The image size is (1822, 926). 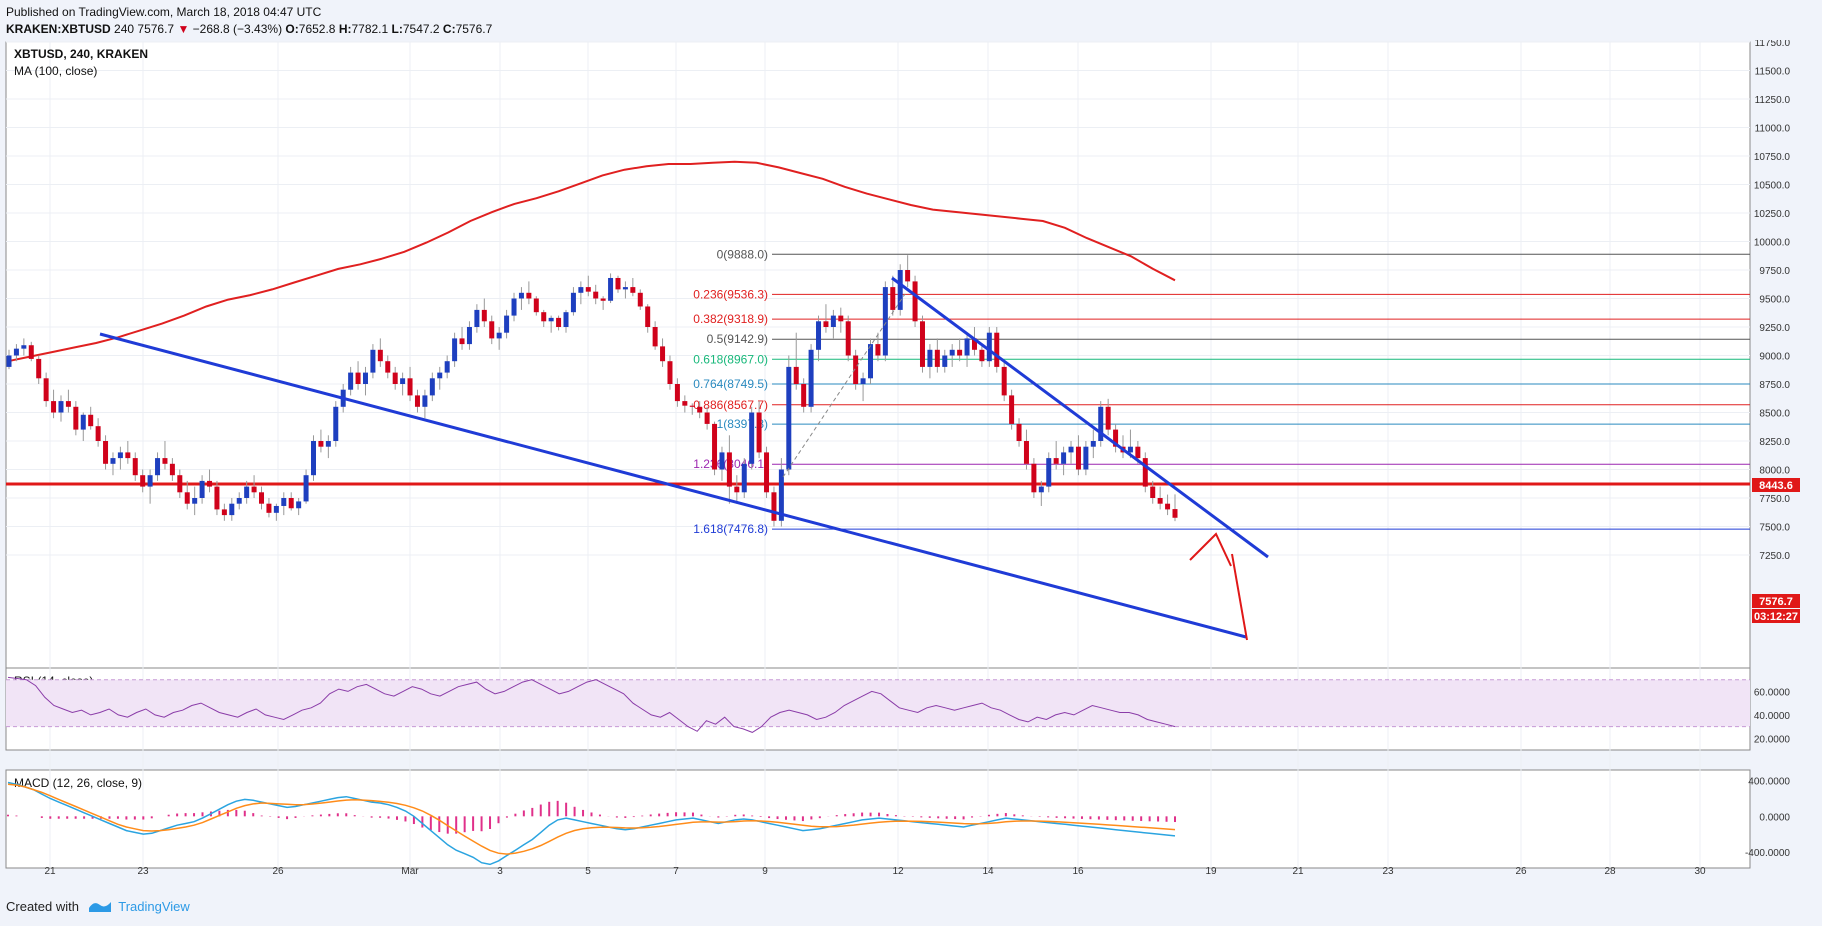 What do you see at coordinates (1772, 157) in the screenshot?
I see `price-tick: 10750.0` at bounding box center [1772, 157].